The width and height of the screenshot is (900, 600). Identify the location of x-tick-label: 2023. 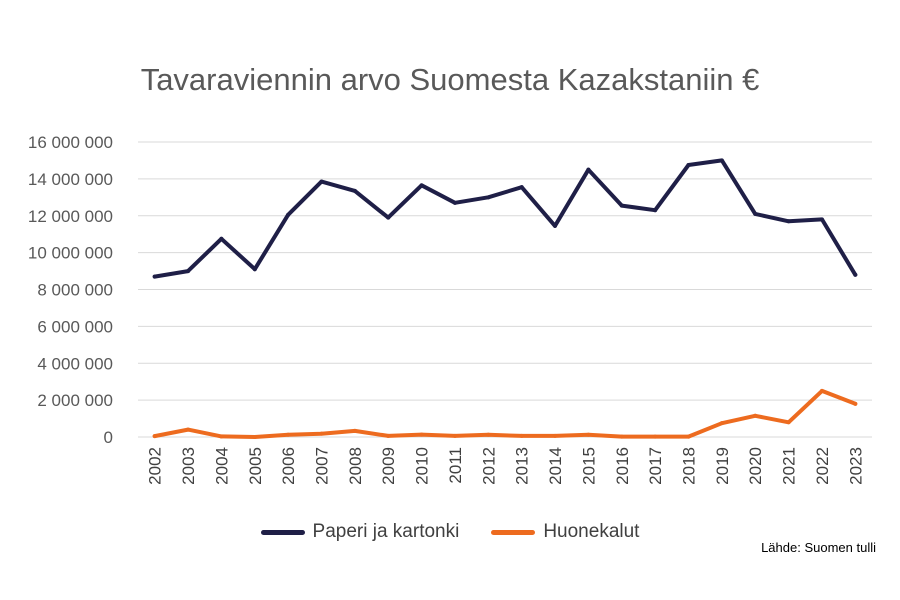
(855, 466).